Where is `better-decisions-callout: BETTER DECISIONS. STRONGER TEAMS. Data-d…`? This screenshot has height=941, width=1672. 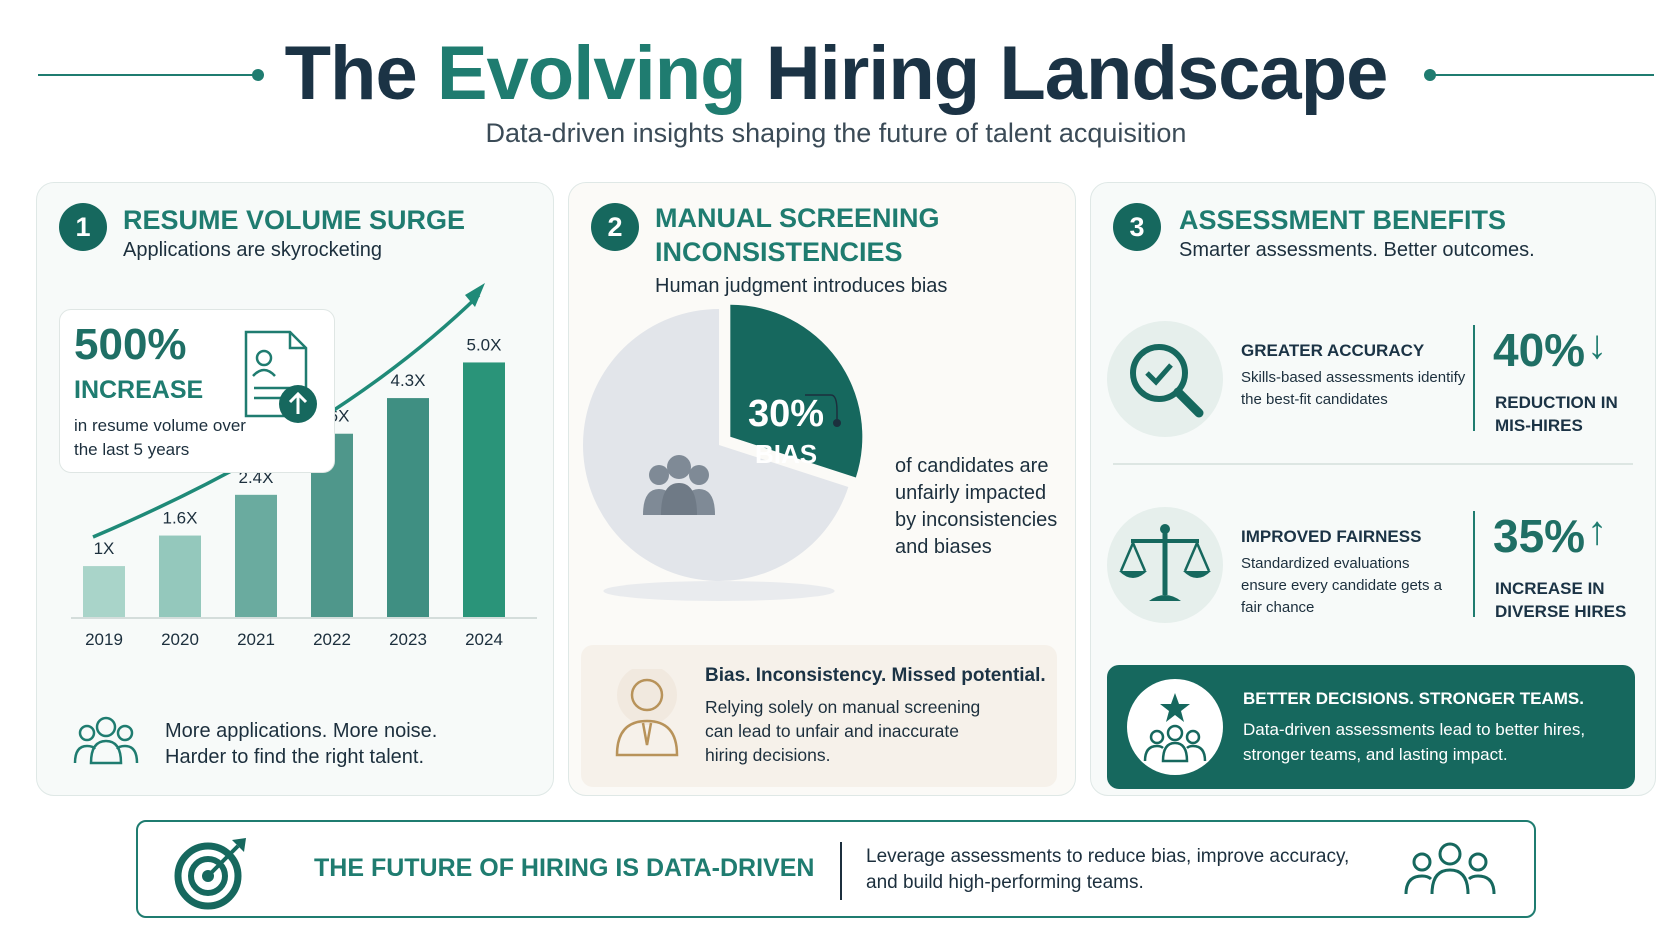 better-decisions-callout: BETTER DECISIONS. STRONGER TEAMS. Data-d… is located at coordinates (1371, 727).